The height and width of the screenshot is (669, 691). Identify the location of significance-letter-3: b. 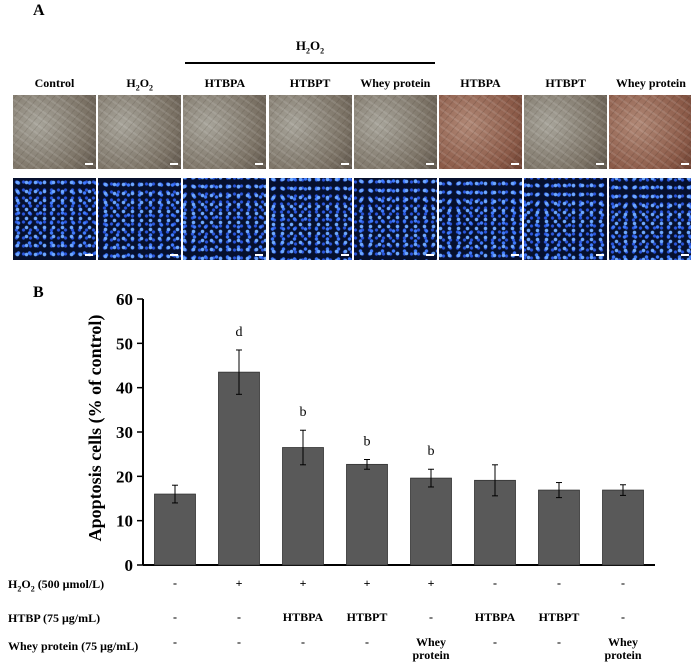
(367, 441).